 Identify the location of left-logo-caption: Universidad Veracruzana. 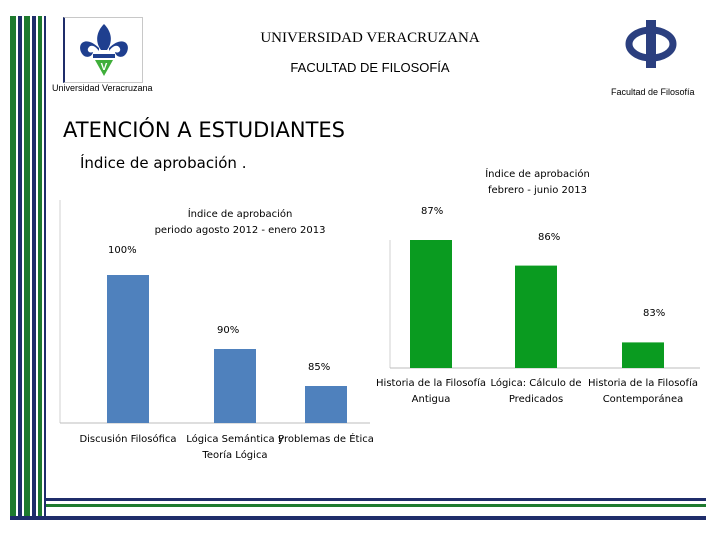
(102, 88).